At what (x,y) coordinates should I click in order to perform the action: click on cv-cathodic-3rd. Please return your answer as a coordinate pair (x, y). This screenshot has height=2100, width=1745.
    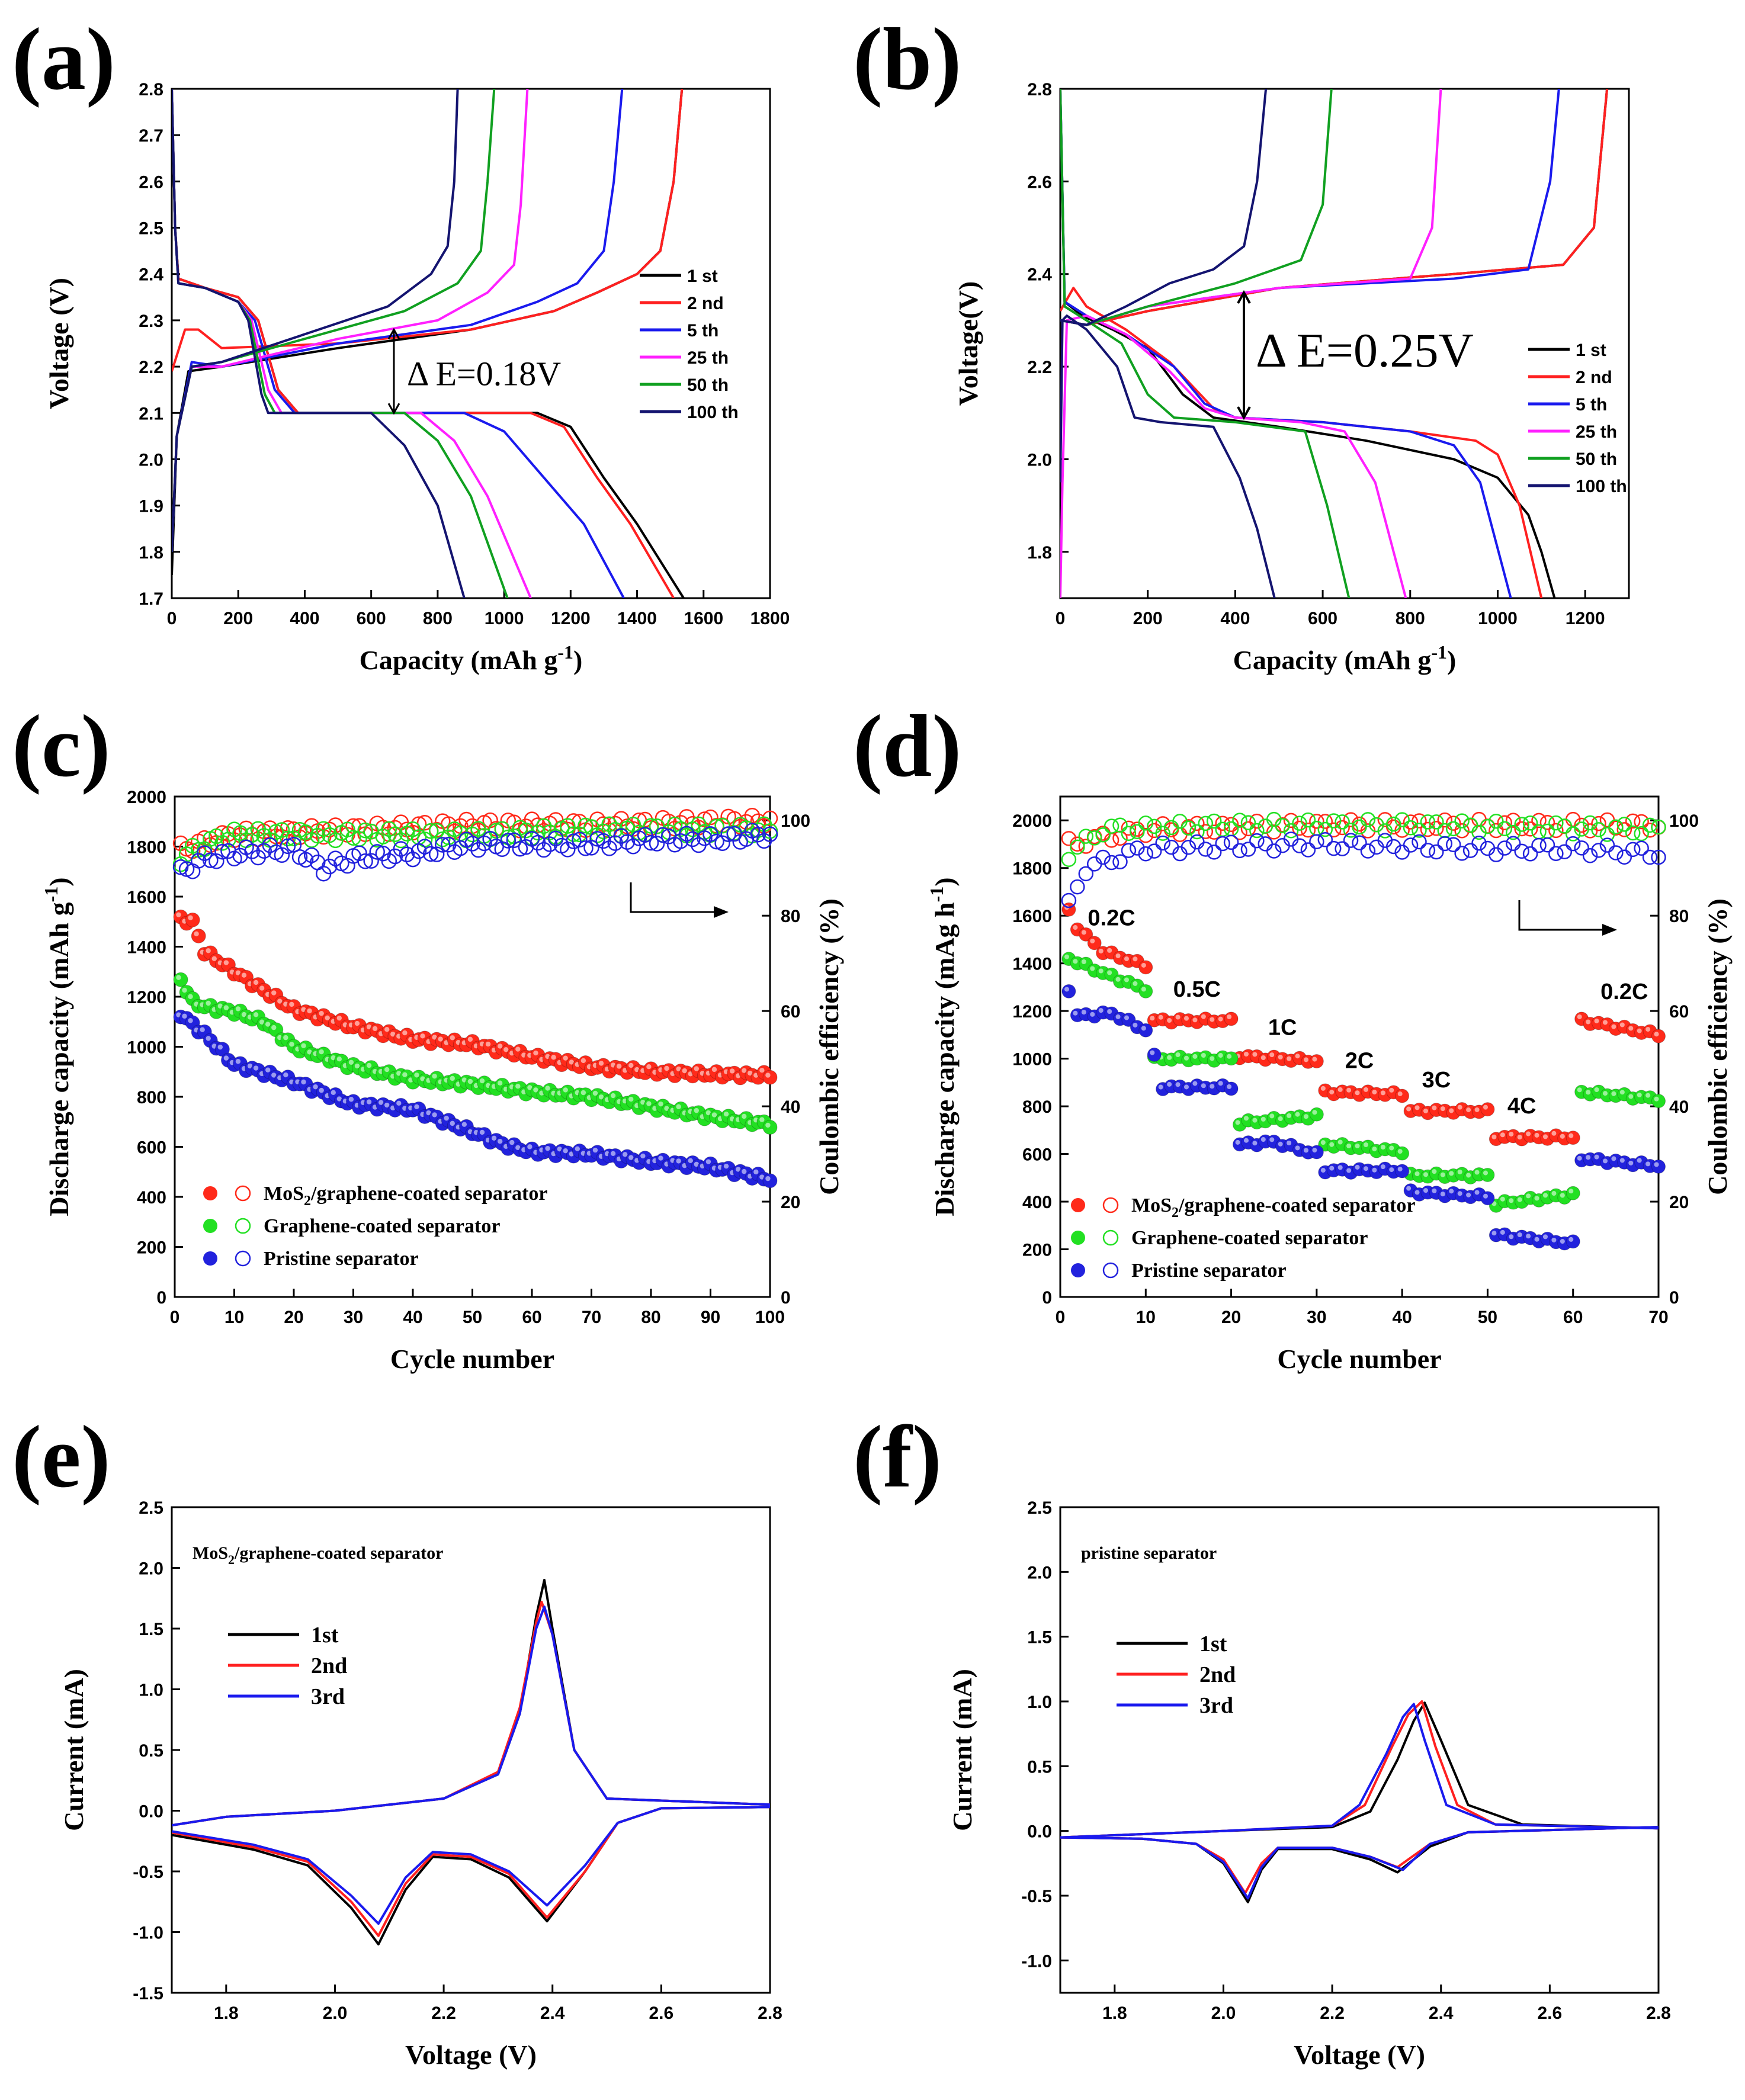
    Looking at the image, I should click on (471, 1866).